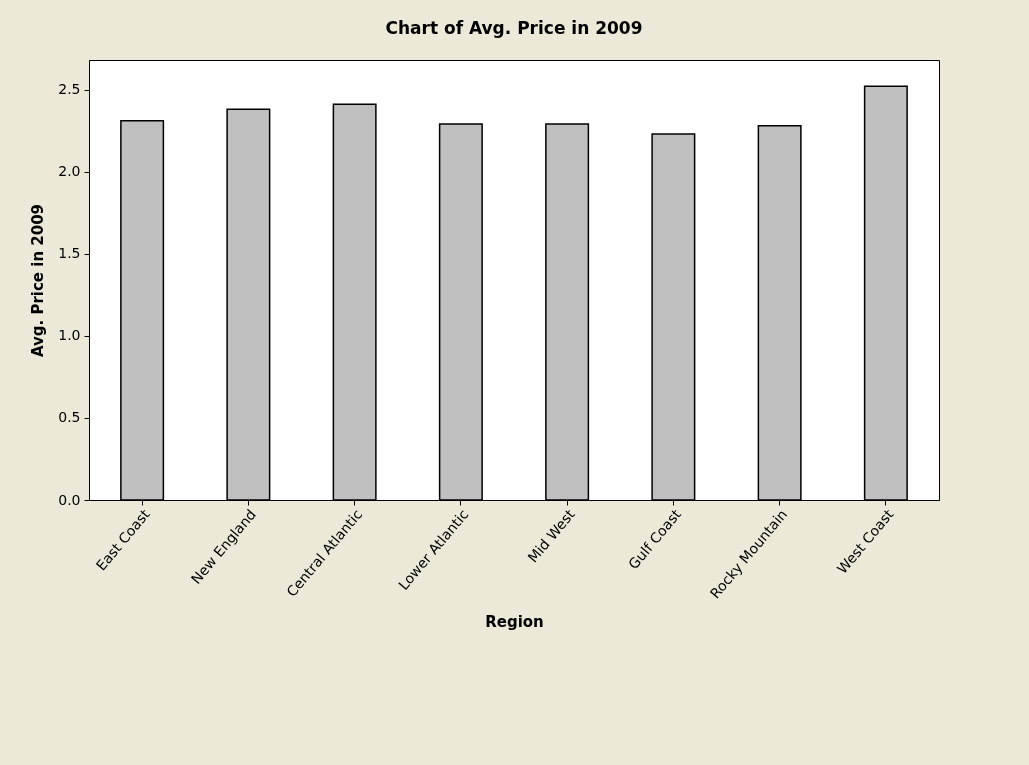  I want to click on y-tick-label: 2.5, so click(69, 89).